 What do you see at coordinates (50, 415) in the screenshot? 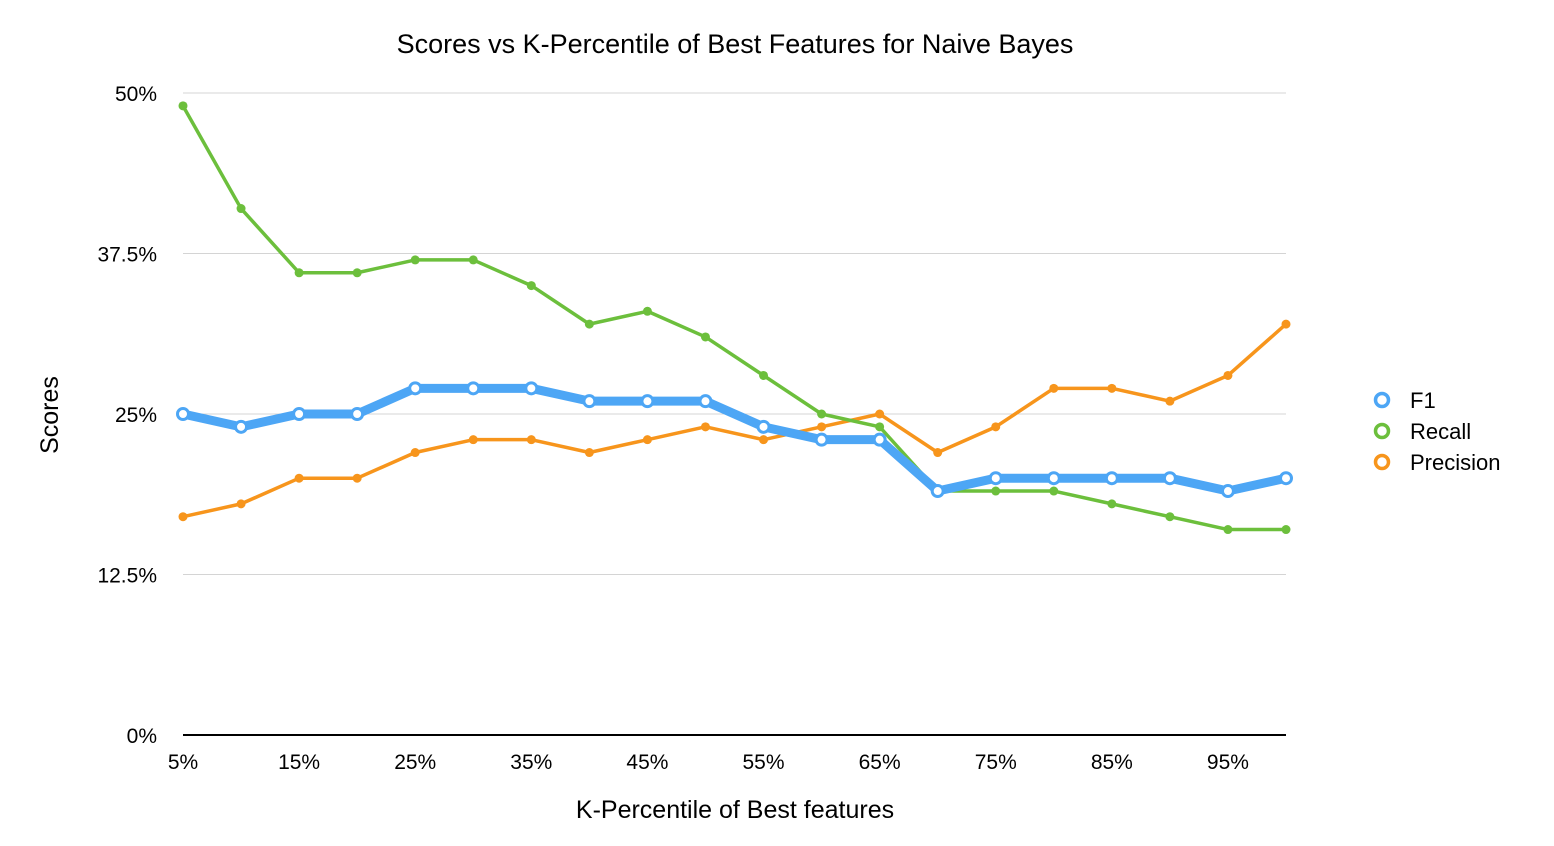
I see `y-axis-label: Scores` at bounding box center [50, 415].